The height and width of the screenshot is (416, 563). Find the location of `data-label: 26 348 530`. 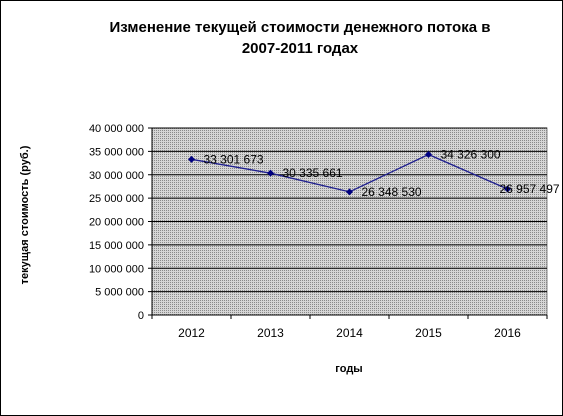

data-label: 26 348 530 is located at coordinates (392, 192).